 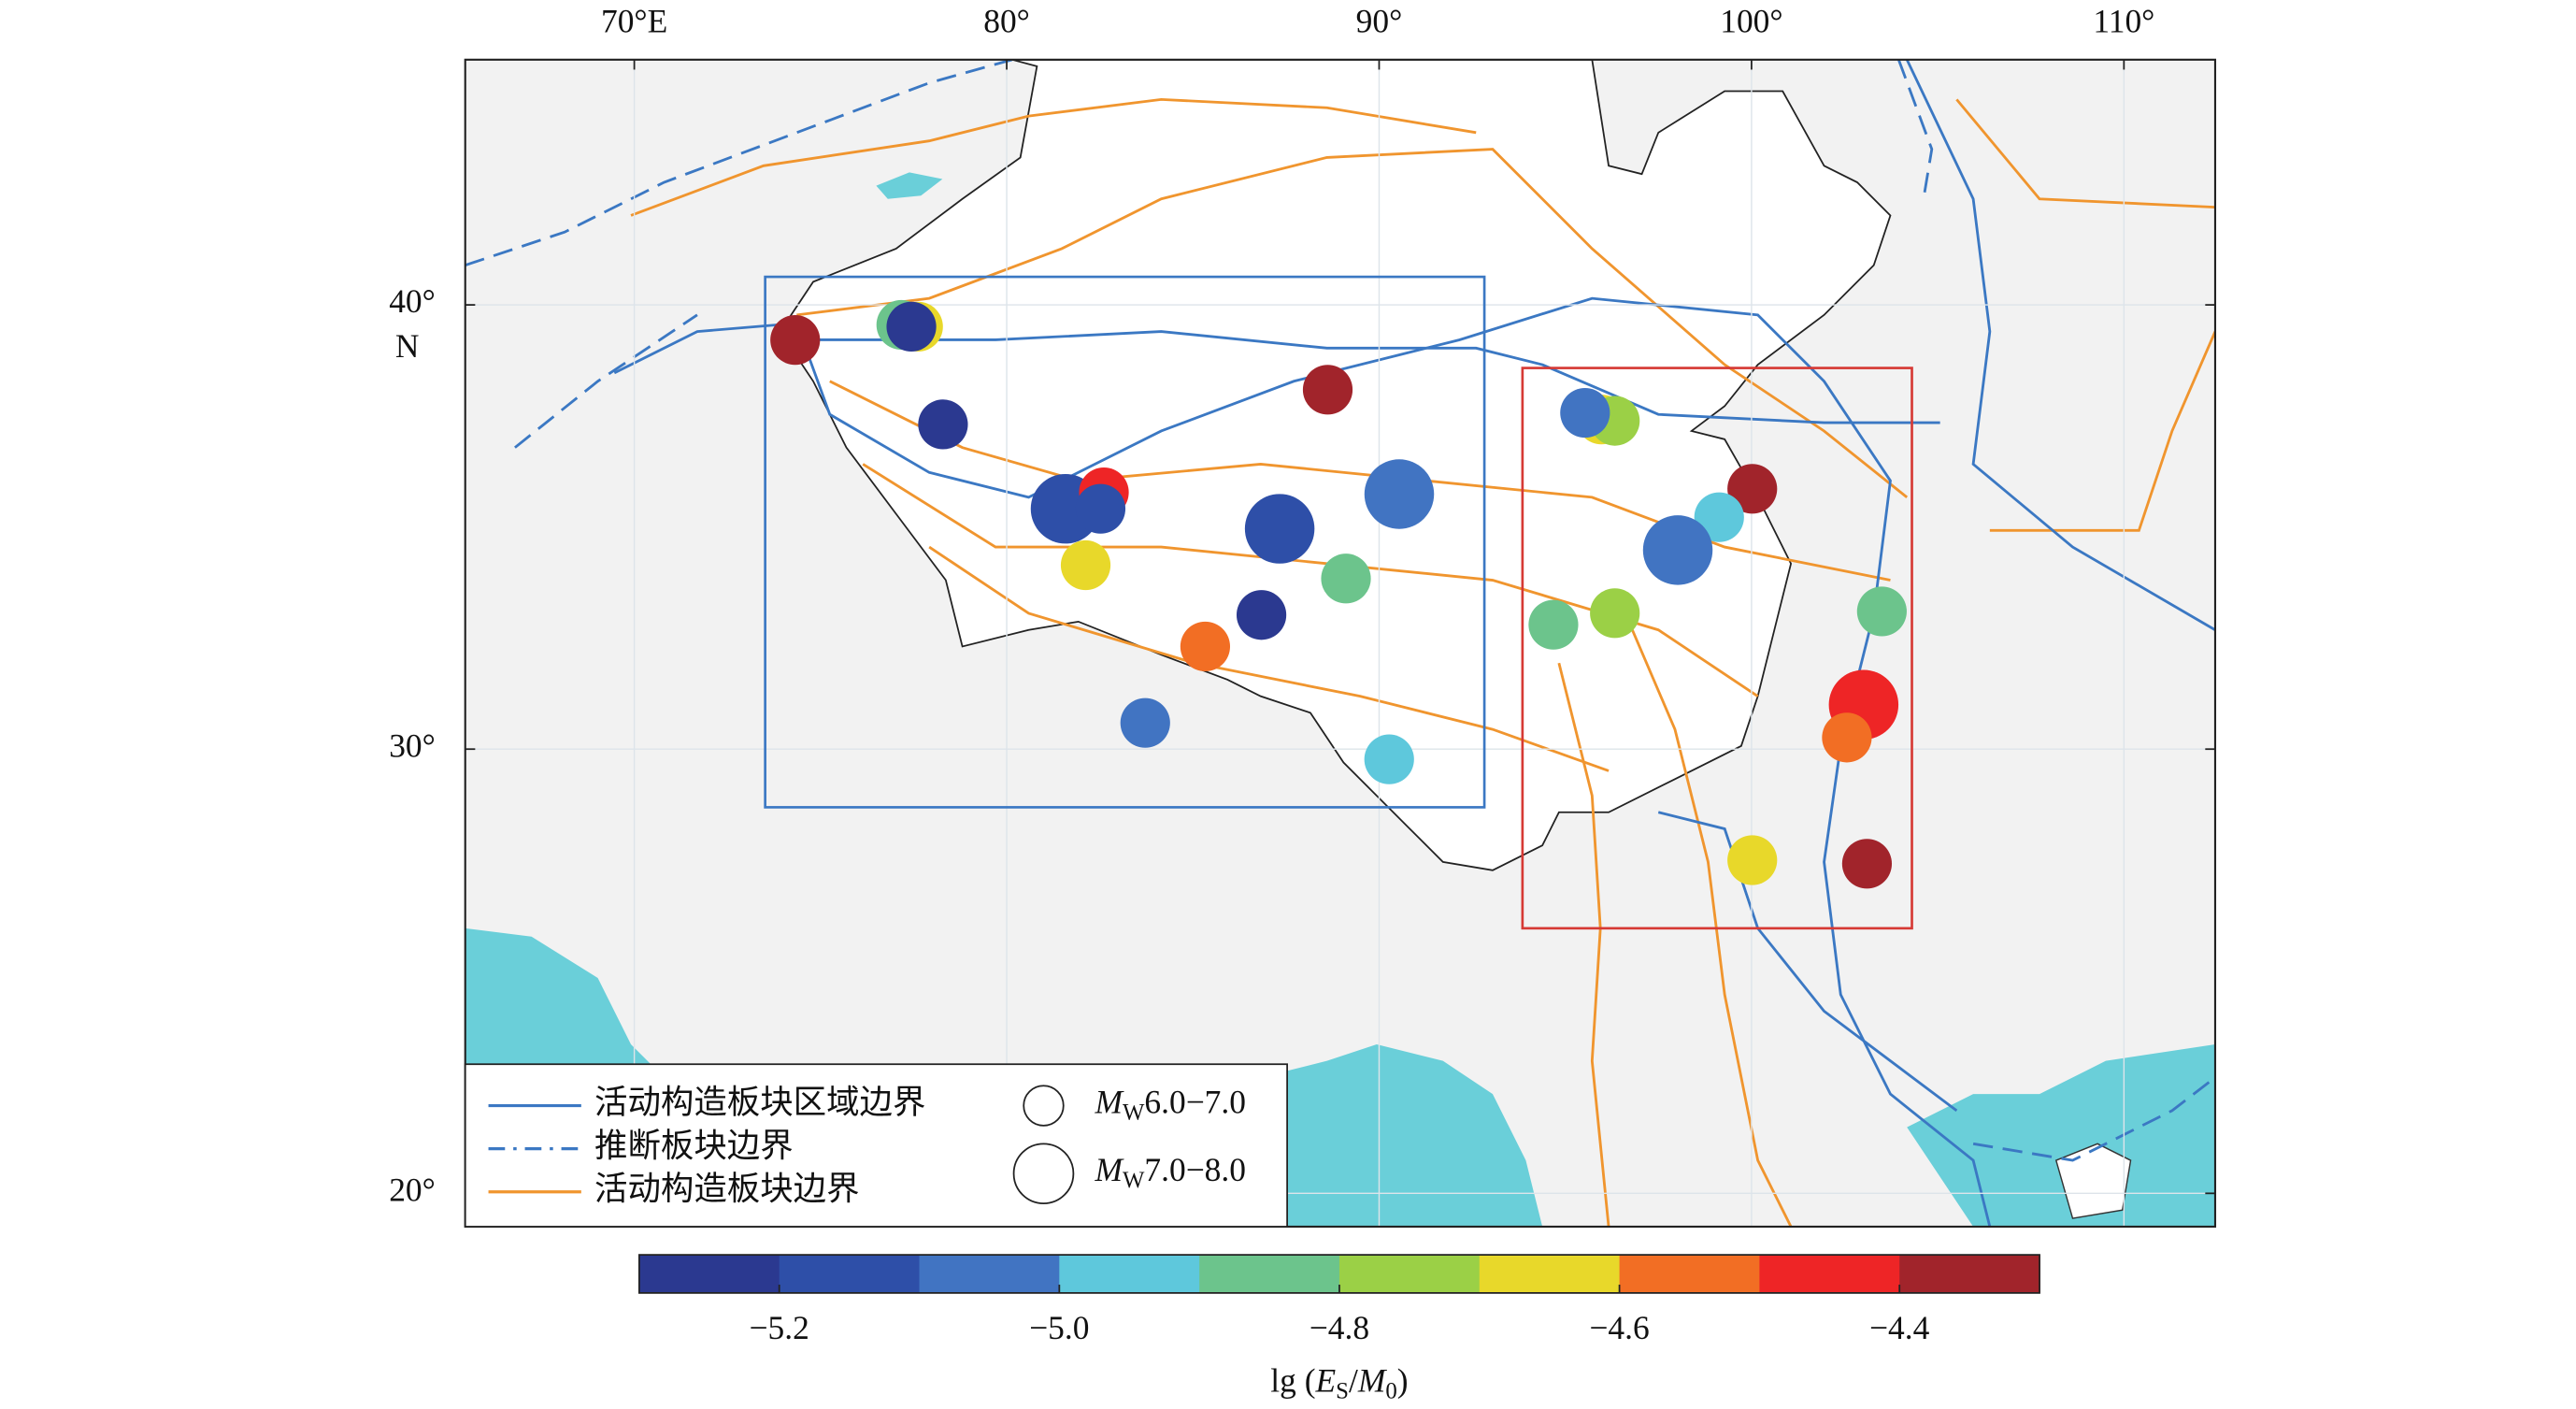 I want to click on colorbar: −5.2 −5.0 −4.8 −4.6 −4.4 lg (ES/M0), so click(x=1339, y=1328).